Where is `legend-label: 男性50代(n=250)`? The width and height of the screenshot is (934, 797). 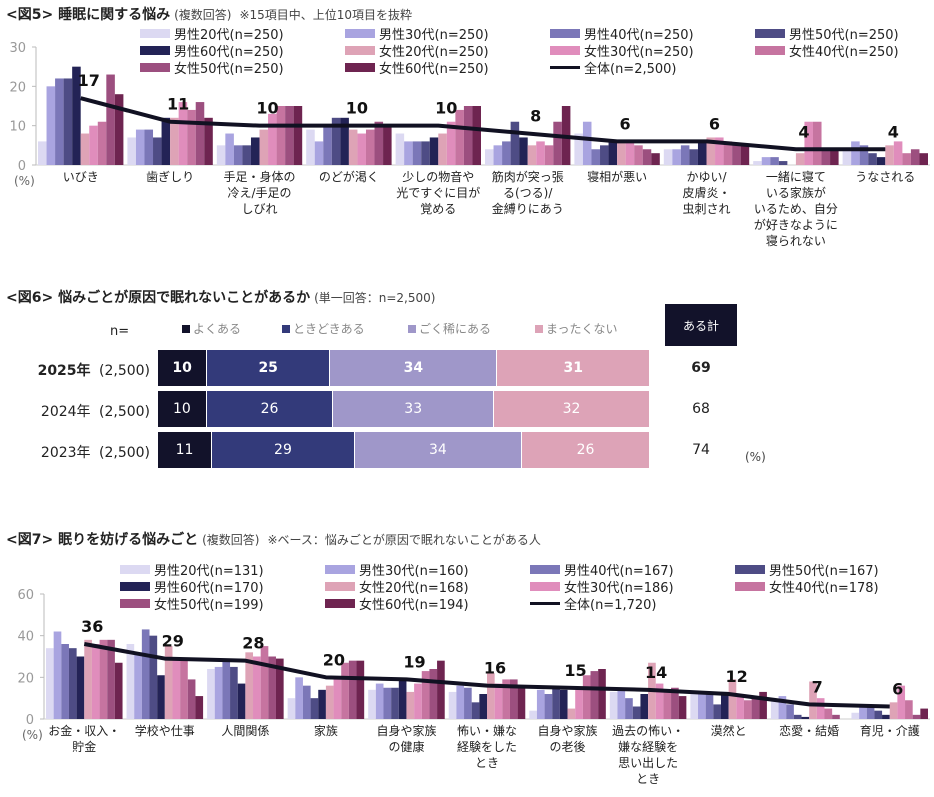
legend-label: 男性50代(n=250) is located at coordinates (844, 35).